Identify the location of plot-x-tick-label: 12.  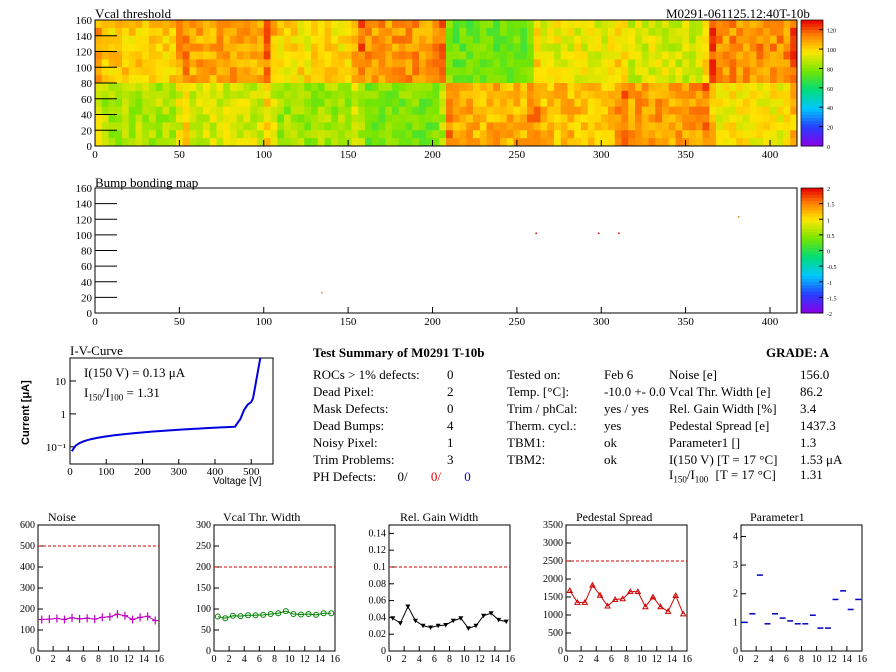
(480, 659).